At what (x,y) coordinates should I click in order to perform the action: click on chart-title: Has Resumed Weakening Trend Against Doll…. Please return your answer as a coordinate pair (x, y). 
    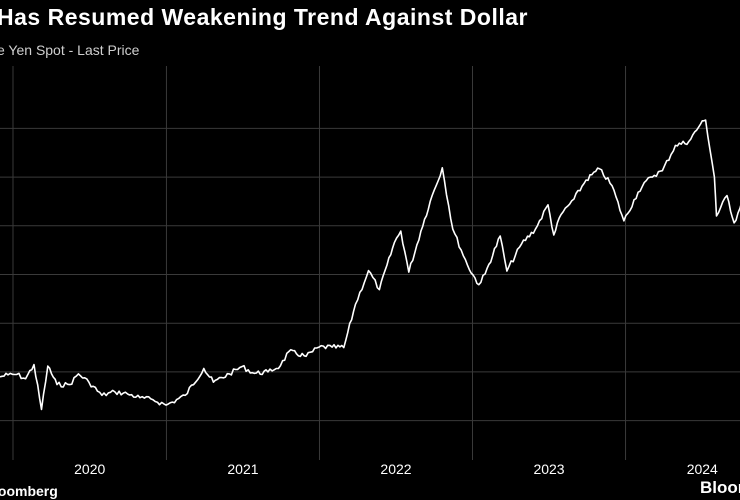
    Looking at the image, I should click on (264, 17).